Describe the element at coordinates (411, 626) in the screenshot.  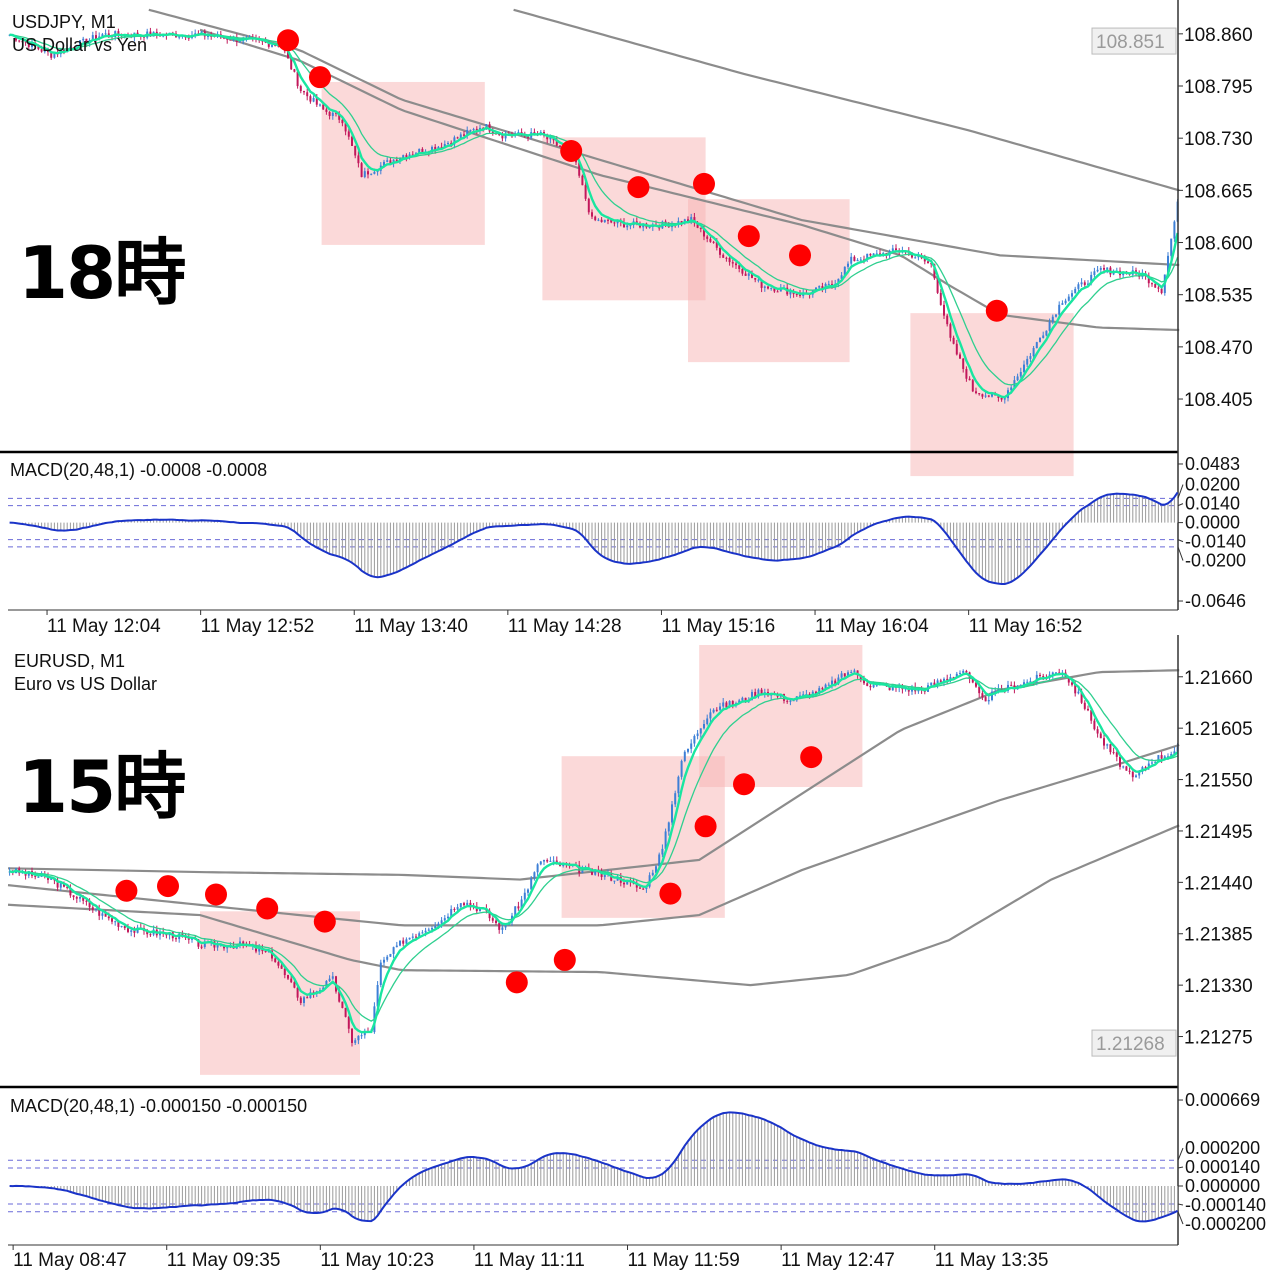
I see `time-axis-label: 11 May 13:40` at that location.